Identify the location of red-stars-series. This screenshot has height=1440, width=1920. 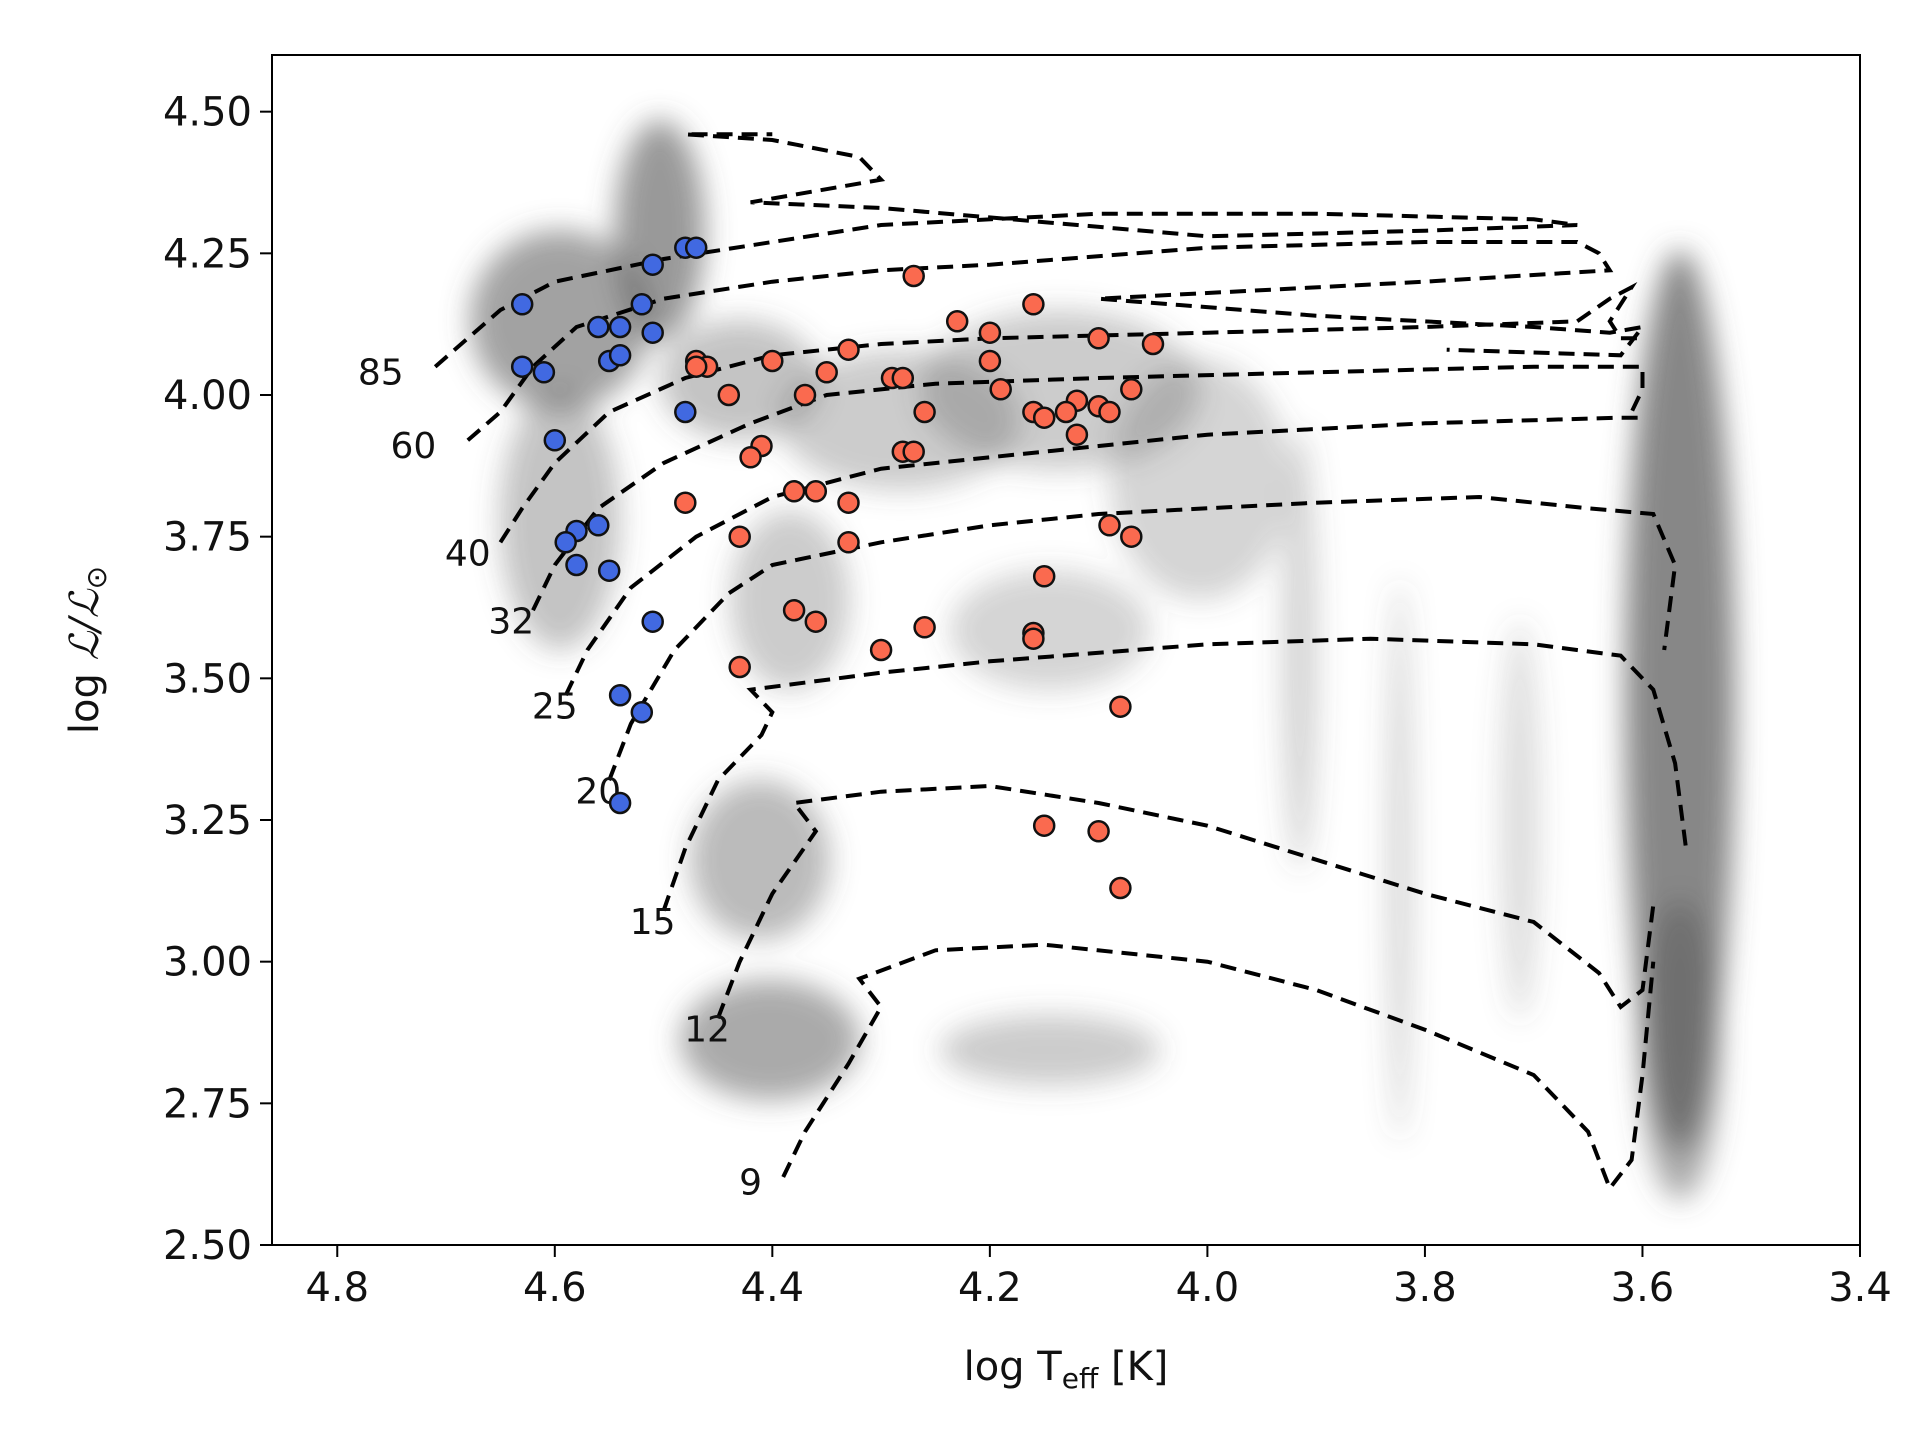
(919, 582).